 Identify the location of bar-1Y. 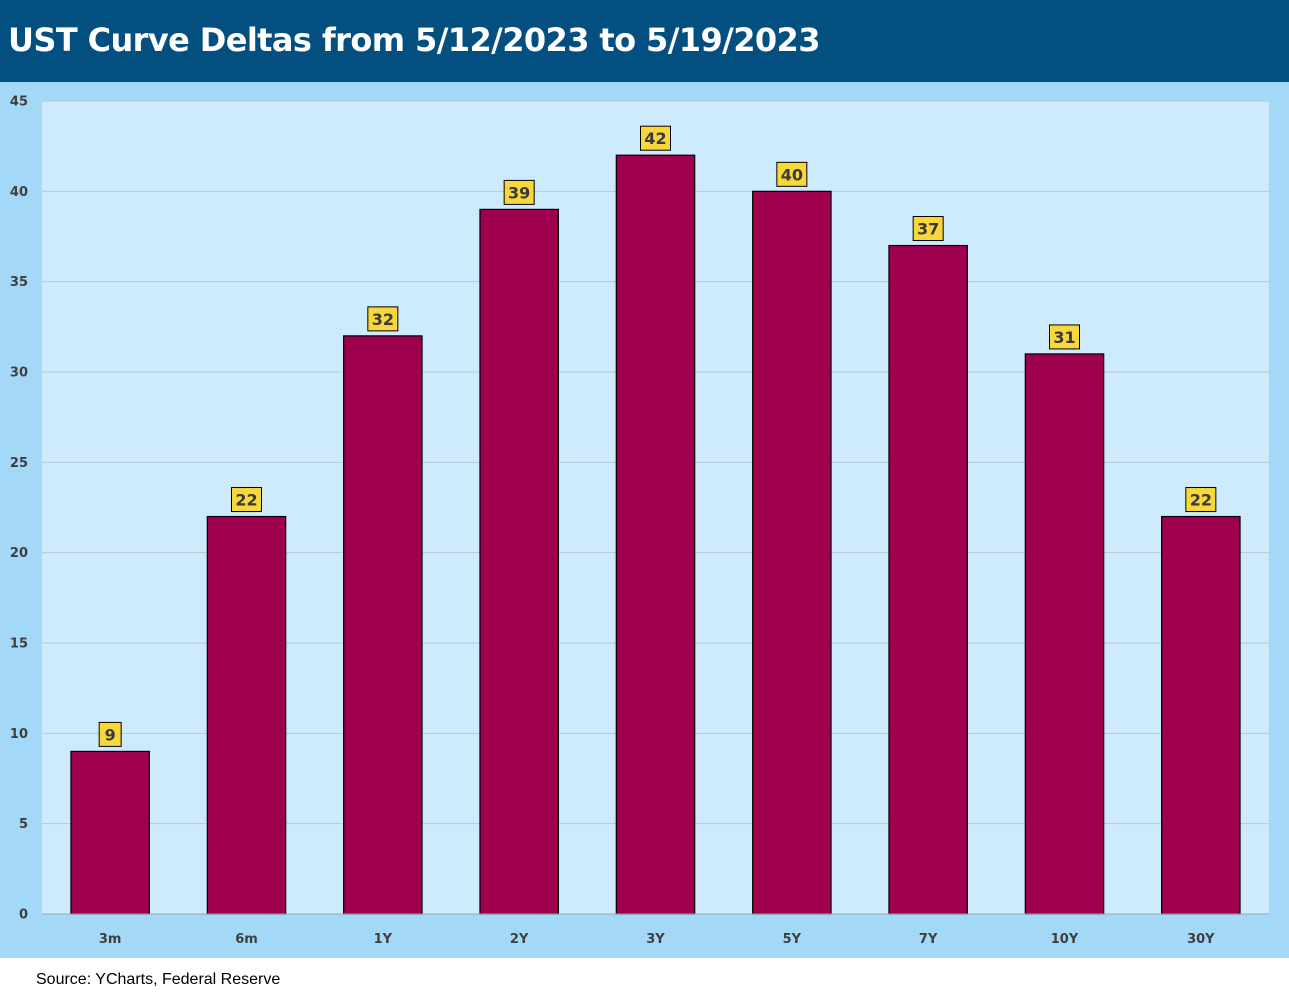
(383, 625).